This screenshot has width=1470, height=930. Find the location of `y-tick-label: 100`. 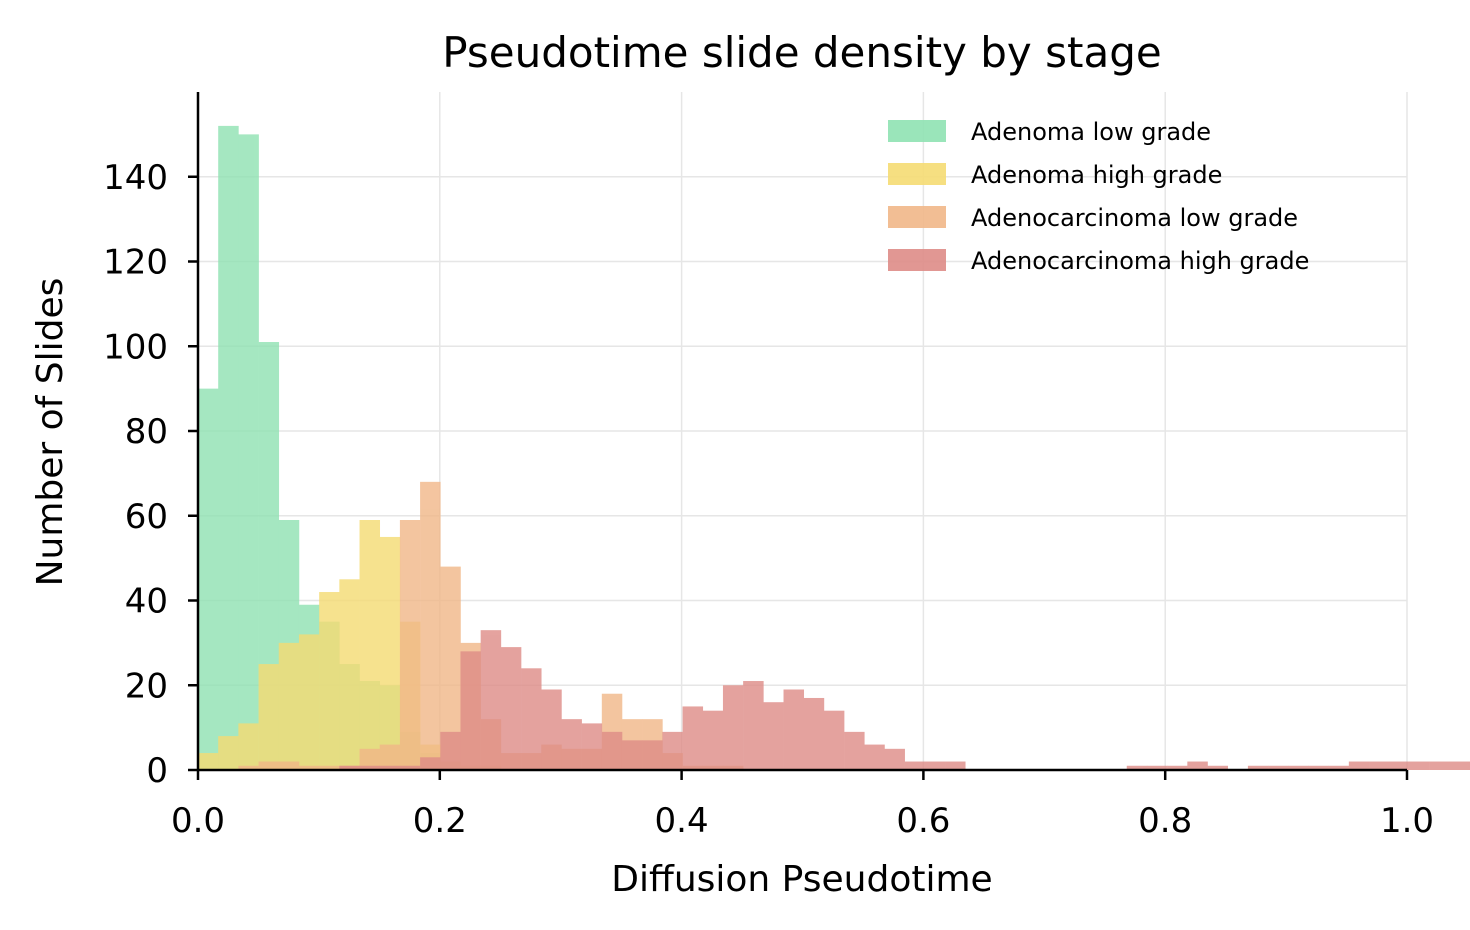

y-tick-label: 100 is located at coordinates (135, 347).